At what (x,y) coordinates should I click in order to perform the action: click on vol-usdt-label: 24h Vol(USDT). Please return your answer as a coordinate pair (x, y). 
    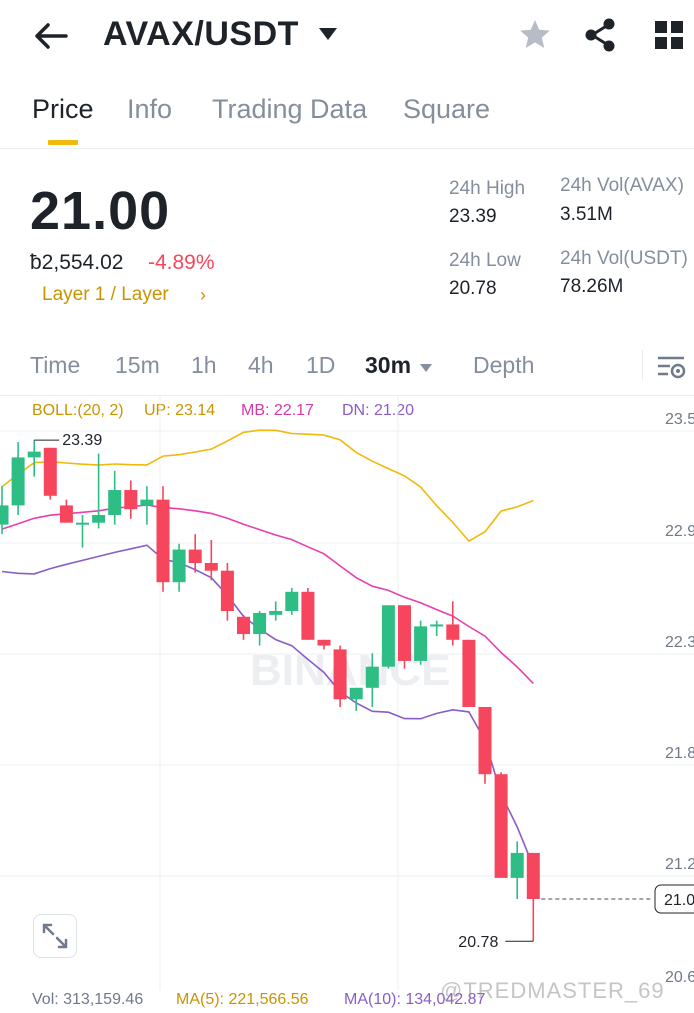
    Looking at the image, I should click on (624, 258).